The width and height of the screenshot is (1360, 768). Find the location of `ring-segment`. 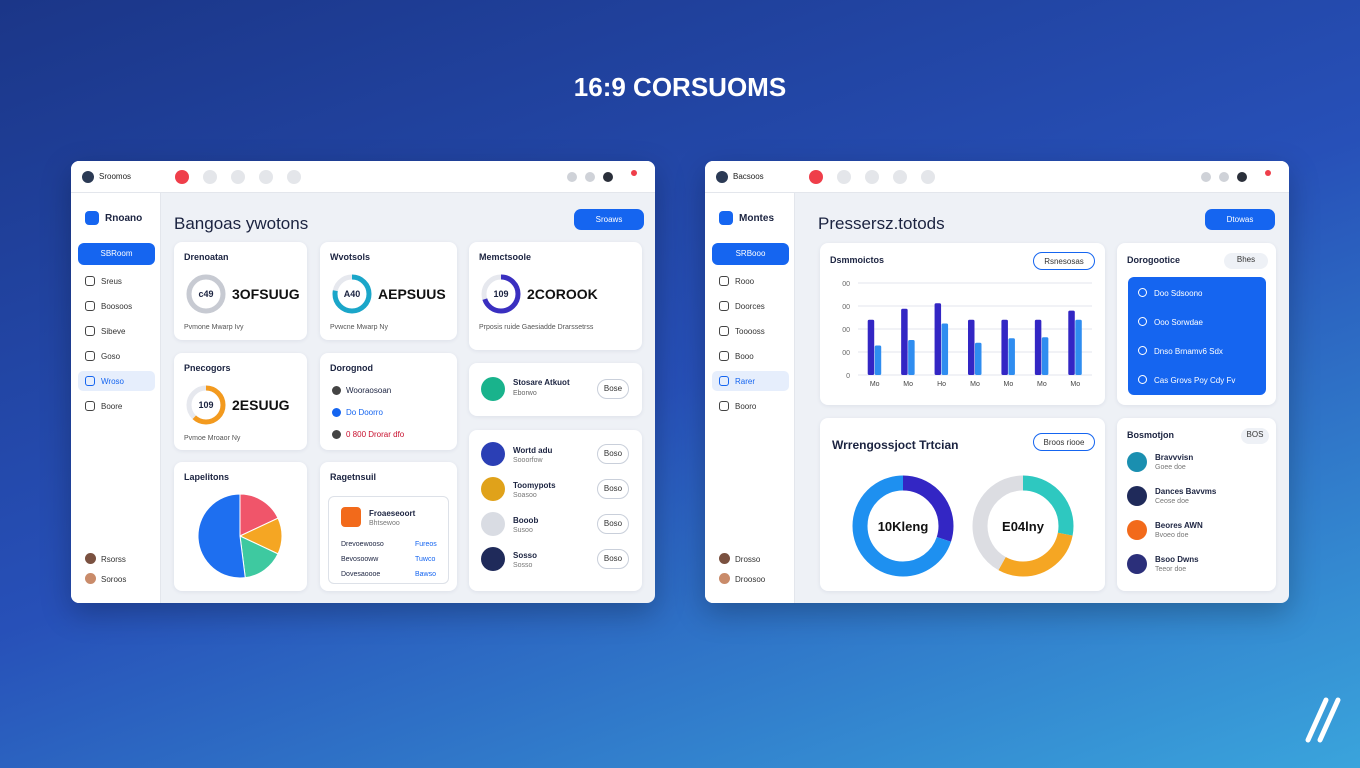

ring-segment is located at coordinates (1023, 526).